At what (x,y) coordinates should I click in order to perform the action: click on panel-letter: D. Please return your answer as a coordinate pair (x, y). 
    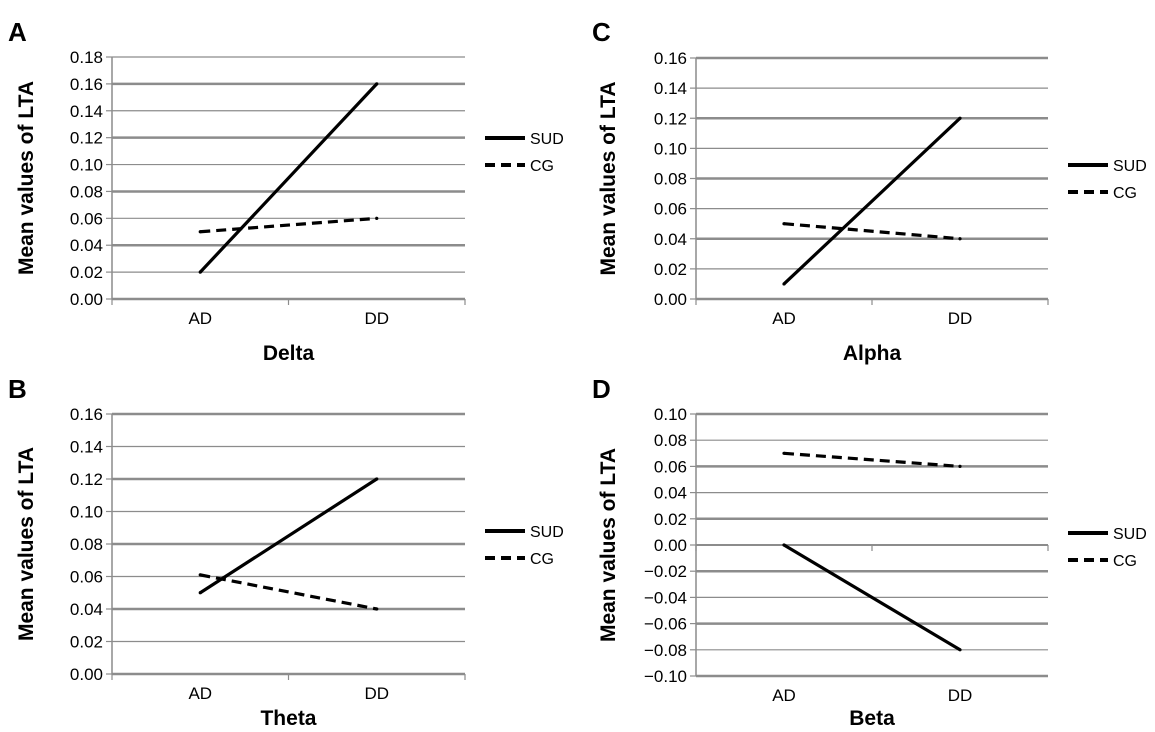
    Looking at the image, I should click on (601, 389).